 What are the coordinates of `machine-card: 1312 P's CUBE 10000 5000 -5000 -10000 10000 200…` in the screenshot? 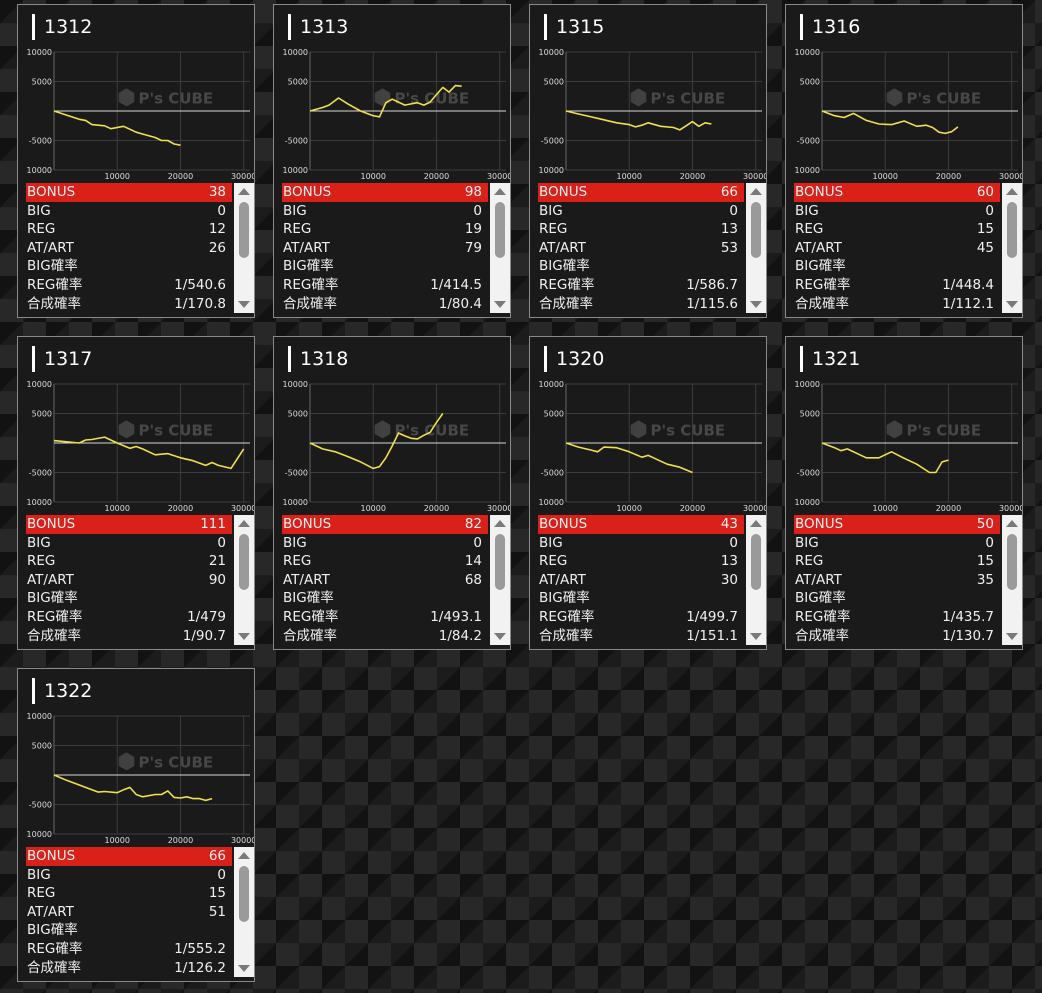 It's located at (136, 161).